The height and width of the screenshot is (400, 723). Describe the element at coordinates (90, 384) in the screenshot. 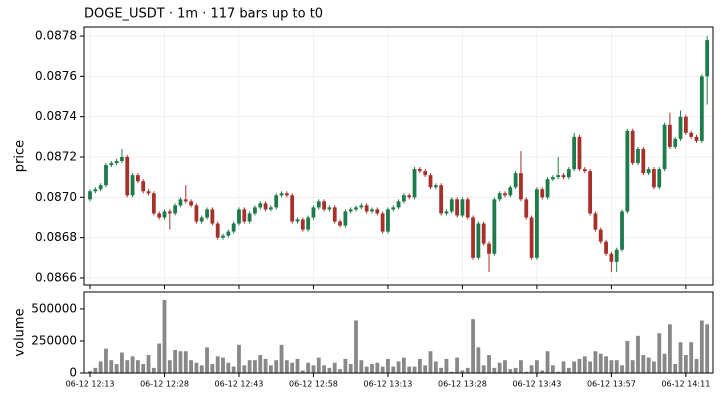

I see `x-tick-label: 06-12 12:13` at that location.